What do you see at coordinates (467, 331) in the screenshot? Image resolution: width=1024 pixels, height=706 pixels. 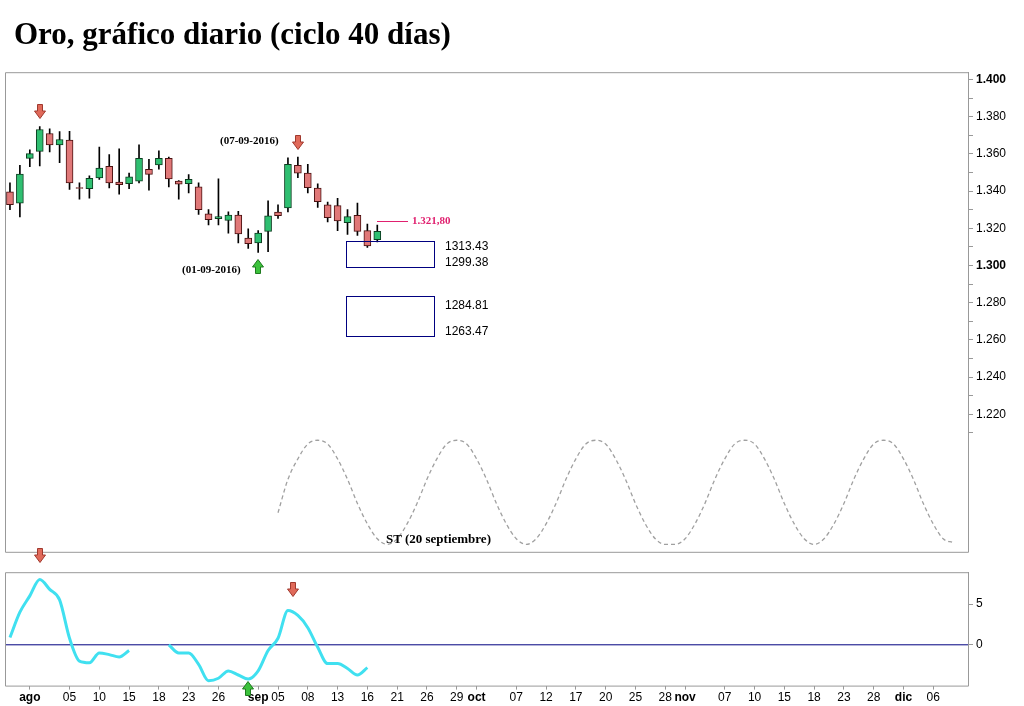 I see `annotation: 1263.47` at bounding box center [467, 331].